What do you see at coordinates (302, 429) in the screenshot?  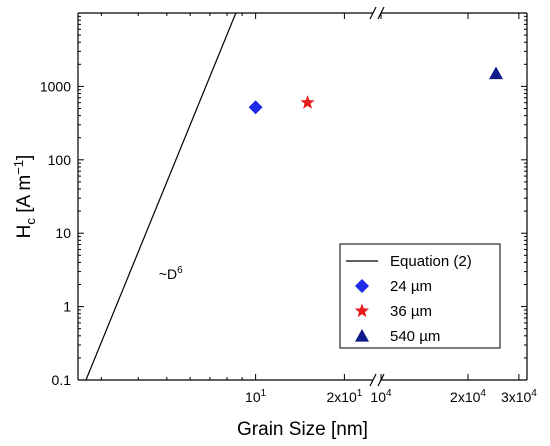 I see `x-axis-title: Grain Size [nm]` at bounding box center [302, 429].